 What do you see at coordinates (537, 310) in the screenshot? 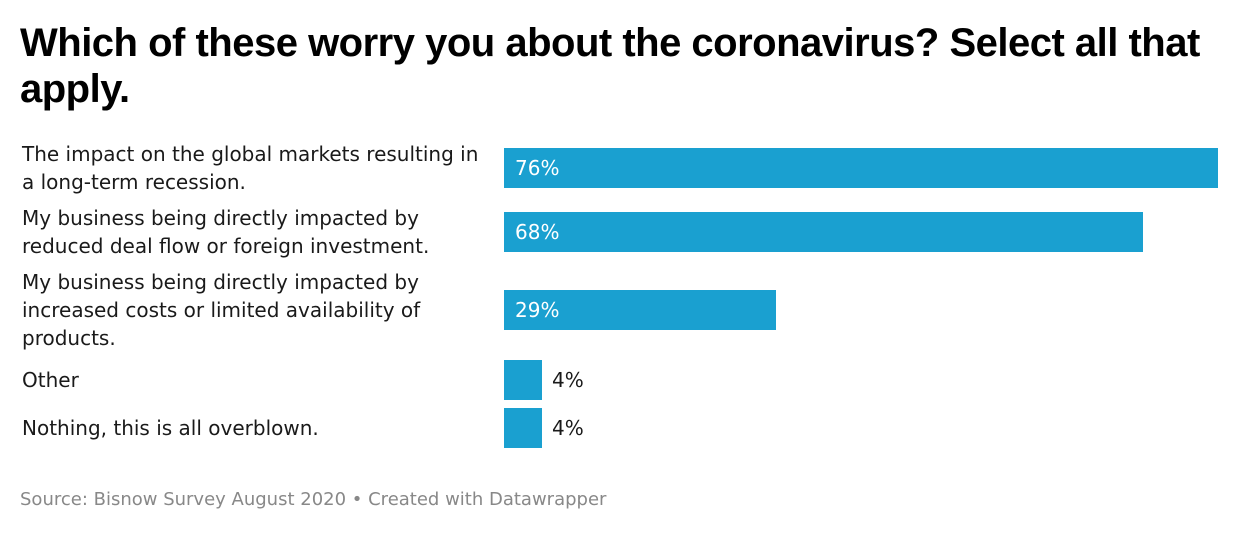
I see `value-label: 29%` at bounding box center [537, 310].